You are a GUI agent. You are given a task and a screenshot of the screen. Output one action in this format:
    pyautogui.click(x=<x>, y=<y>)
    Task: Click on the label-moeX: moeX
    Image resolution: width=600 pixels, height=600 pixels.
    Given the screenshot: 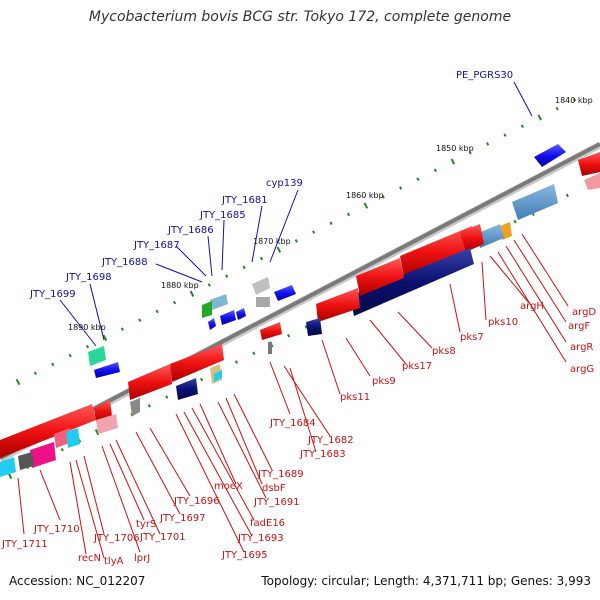 What is the action you would take?
    pyautogui.click(x=228, y=486)
    